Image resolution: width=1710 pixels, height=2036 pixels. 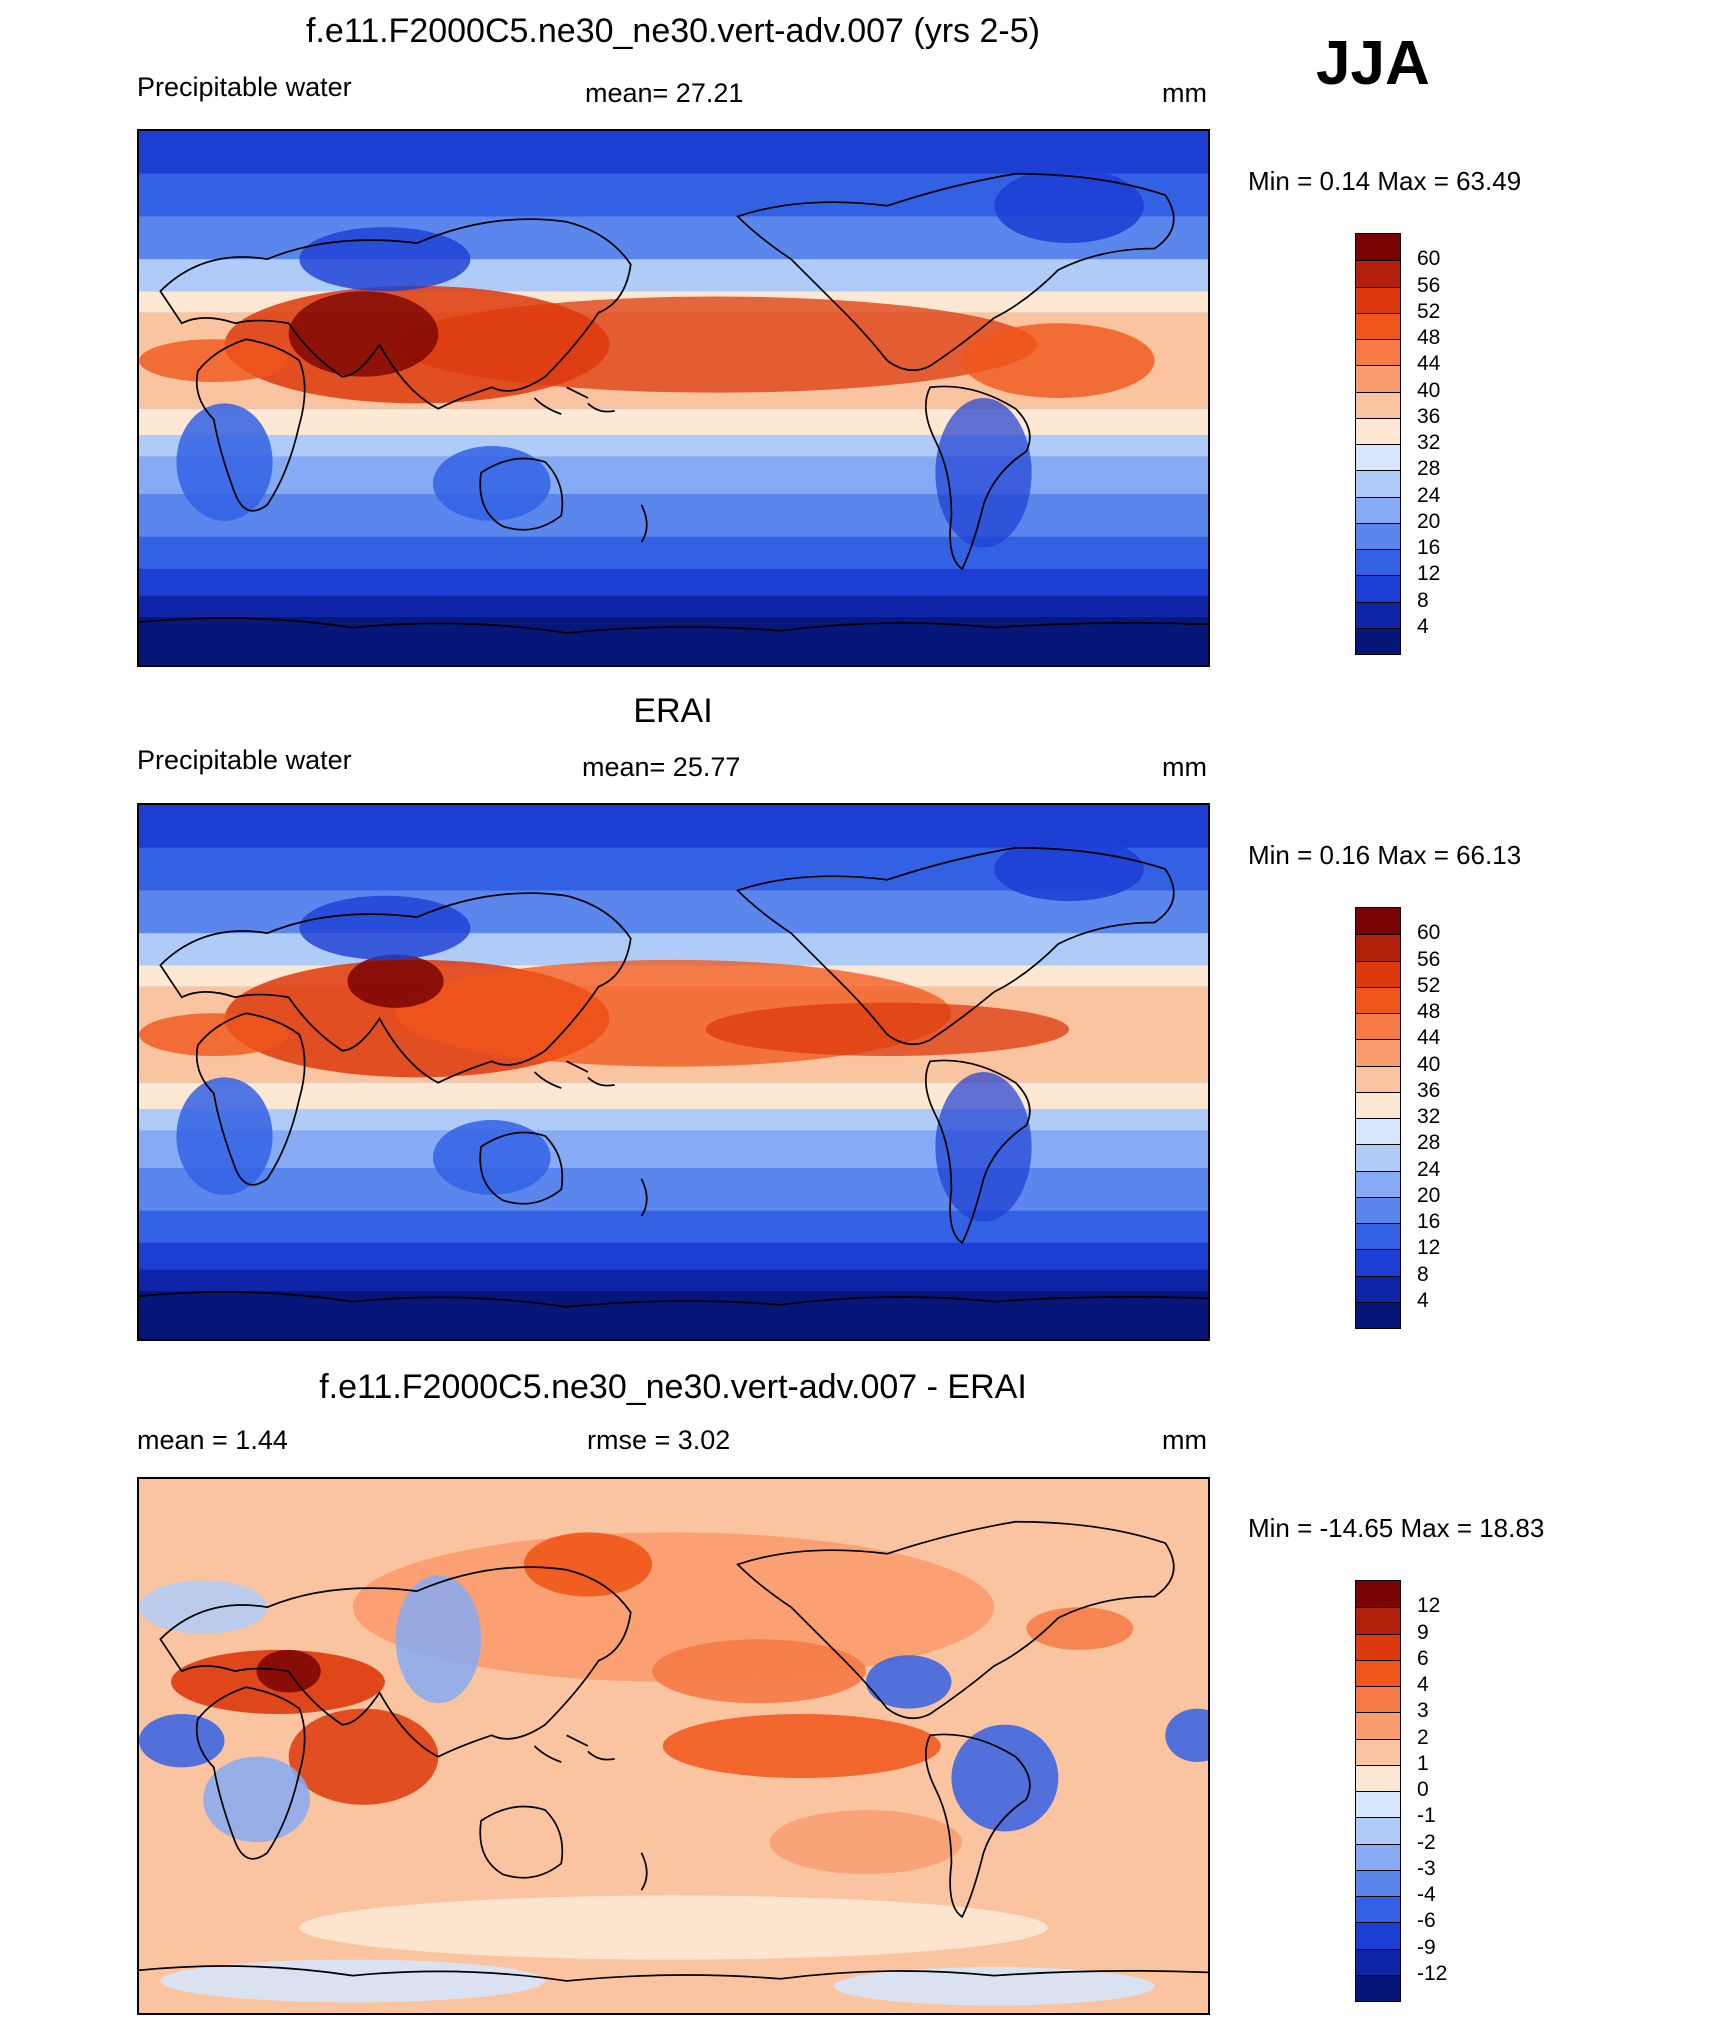 I want to click on panel-1-variable-label: Precipitable water, so click(x=244, y=87).